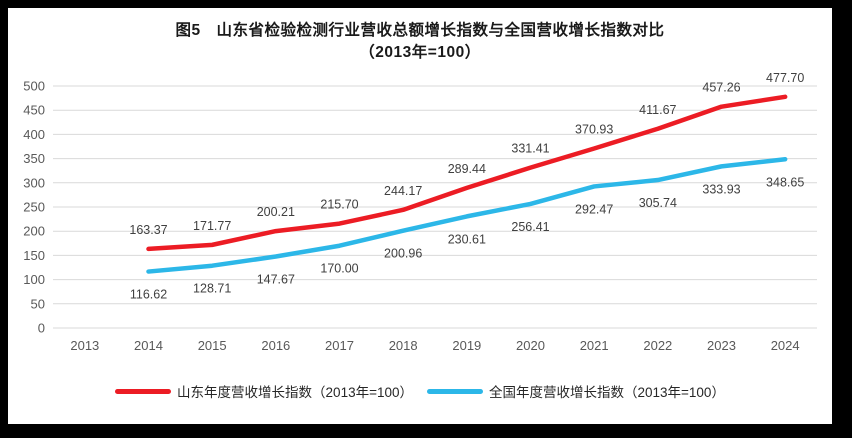 This screenshot has height=438, width=852. I want to click on red-line-legend-marker, so click(143, 391).